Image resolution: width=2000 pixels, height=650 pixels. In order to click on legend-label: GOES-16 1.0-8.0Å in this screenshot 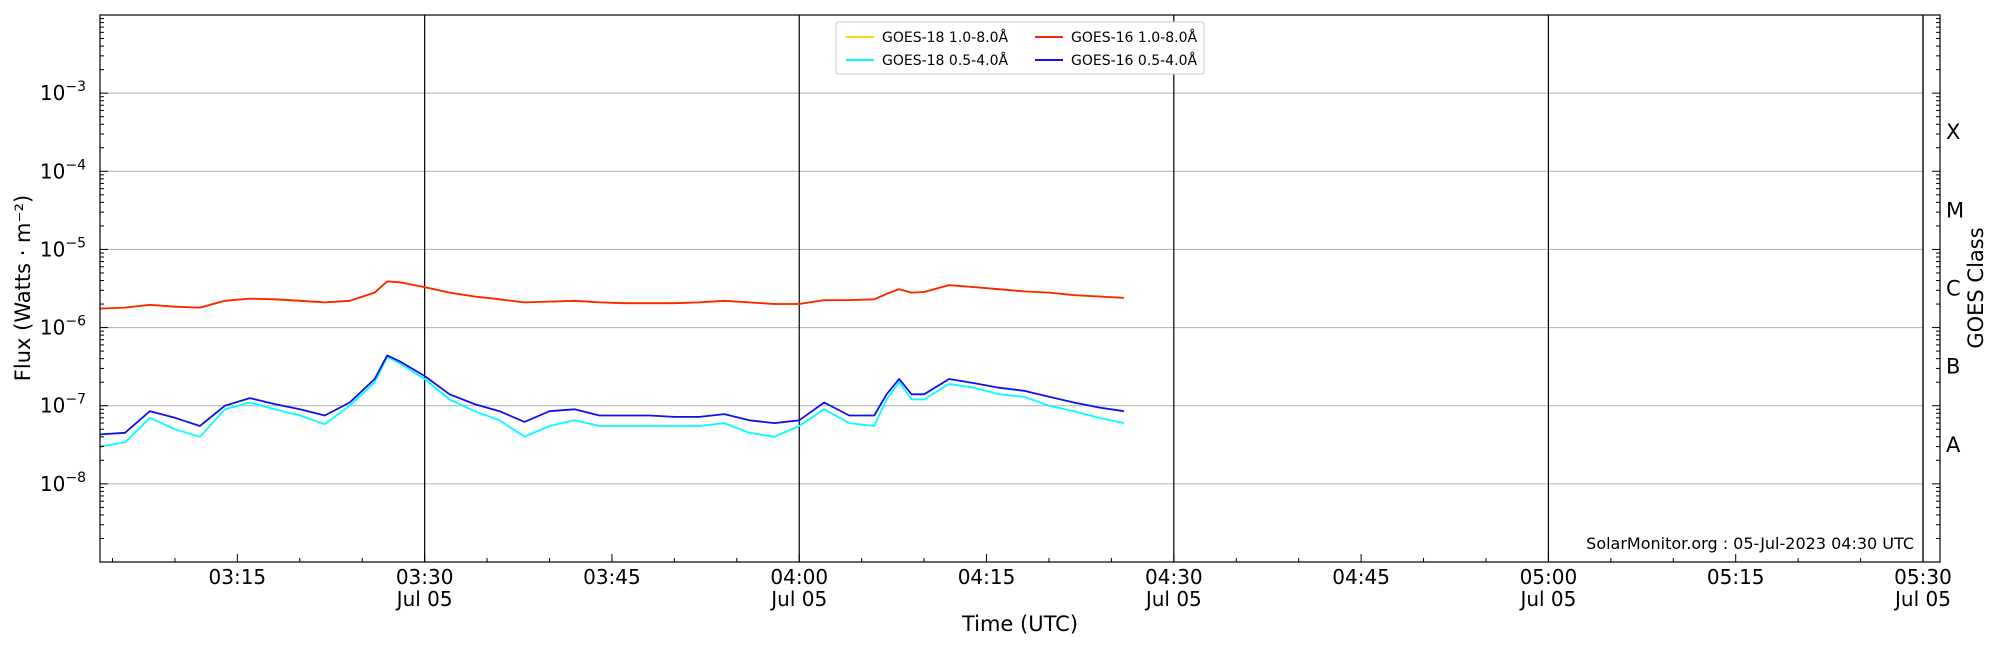, I will do `click(1134, 37)`.